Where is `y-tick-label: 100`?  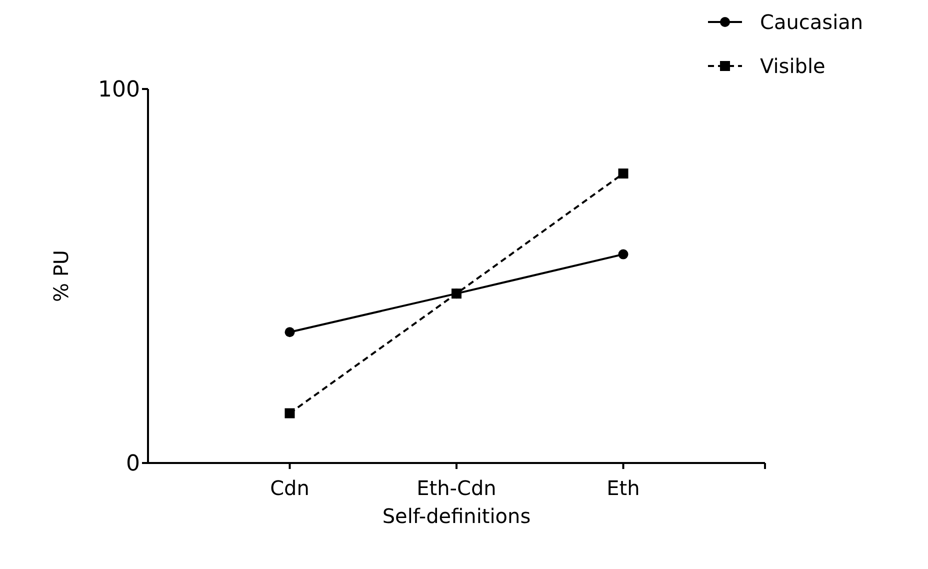 y-tick-label: 100 is located at coordinates (119, 90).